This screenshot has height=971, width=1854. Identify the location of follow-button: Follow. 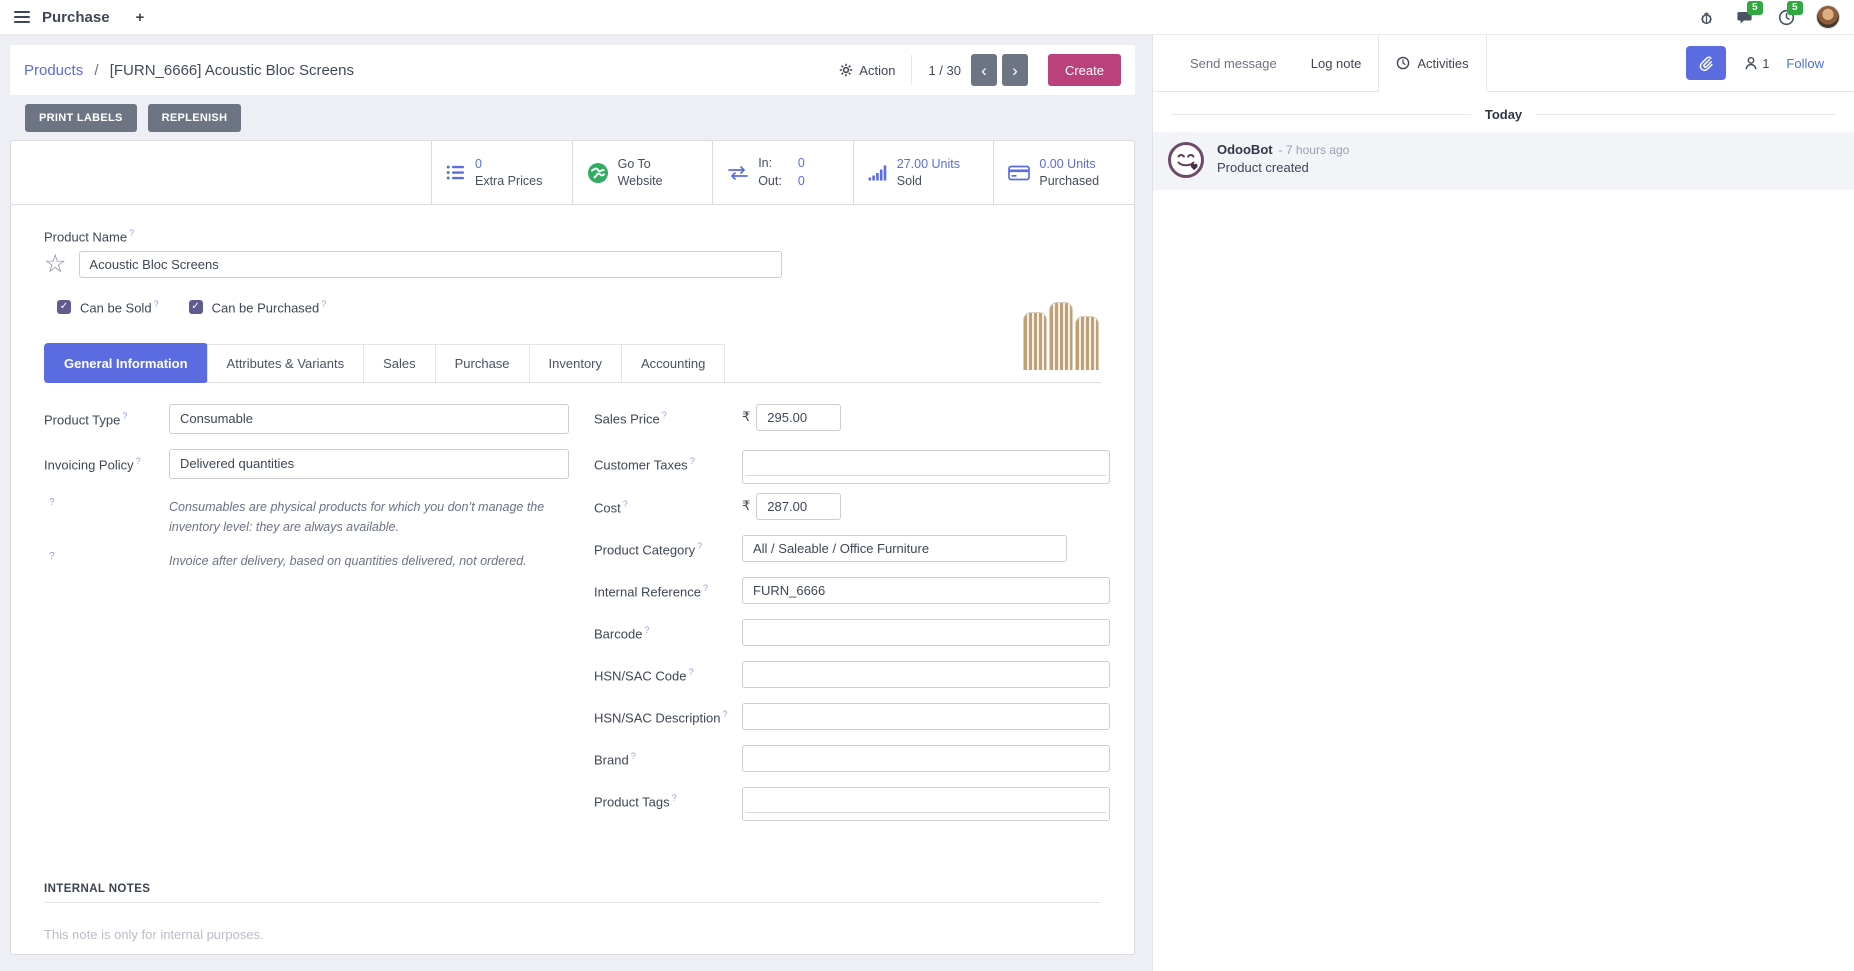
(1805, 63).